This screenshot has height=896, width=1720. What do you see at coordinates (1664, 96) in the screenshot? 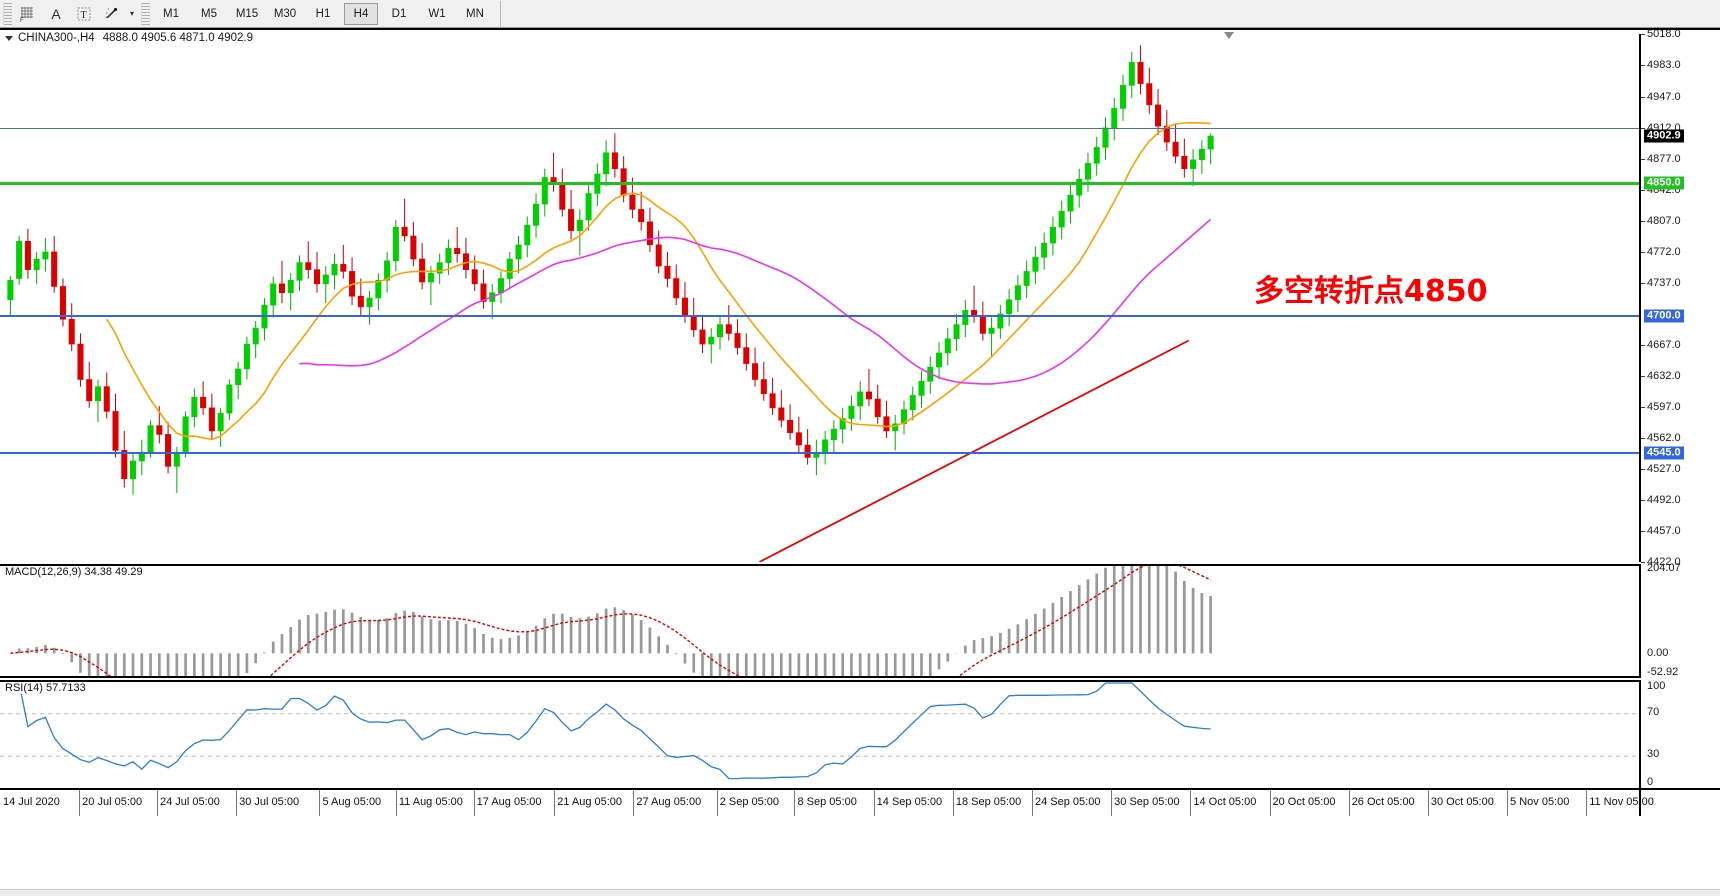
I see `price-tick-label: 4947.0` at bounding box center [1664, 96].